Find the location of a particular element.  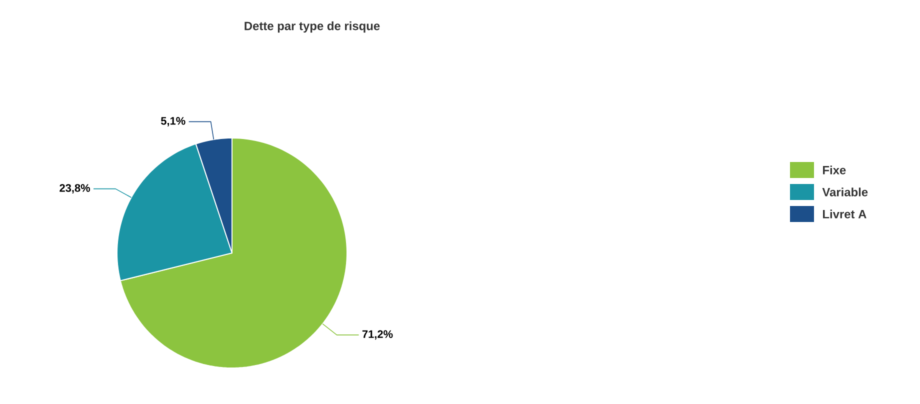

data-label: 5,1% is located at coordinates (173, 121).